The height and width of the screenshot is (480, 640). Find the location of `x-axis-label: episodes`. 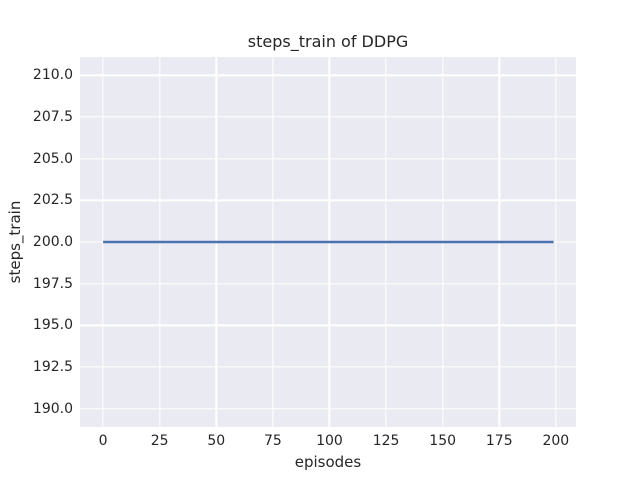

x-axis-label: episodes is located at coordinates (328, 462).